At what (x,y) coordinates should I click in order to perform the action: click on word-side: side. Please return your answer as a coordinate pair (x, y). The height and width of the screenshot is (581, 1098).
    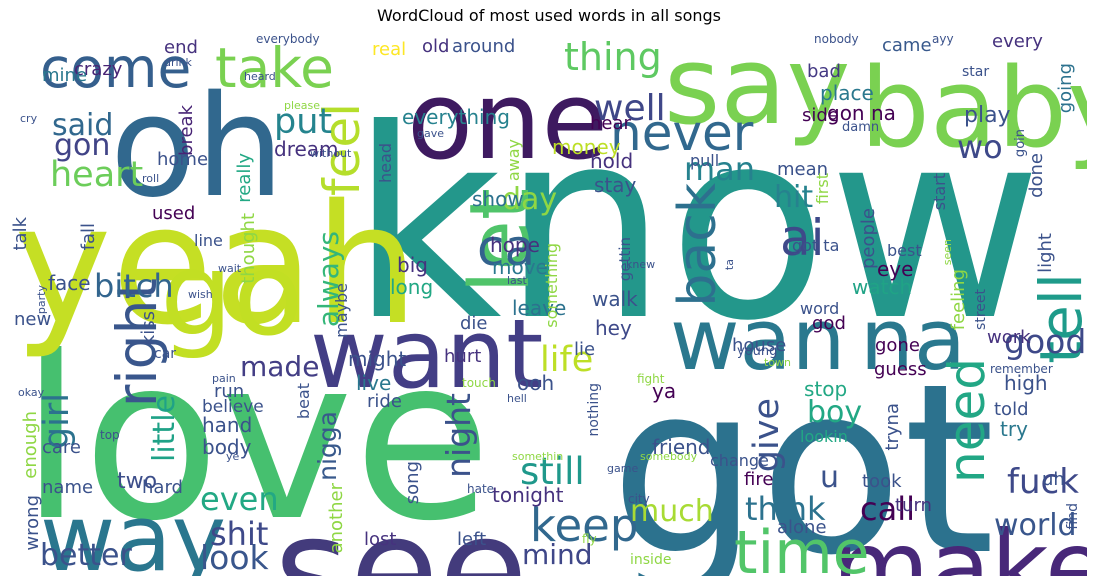
    Looking at the image, I should click on (820, 115).